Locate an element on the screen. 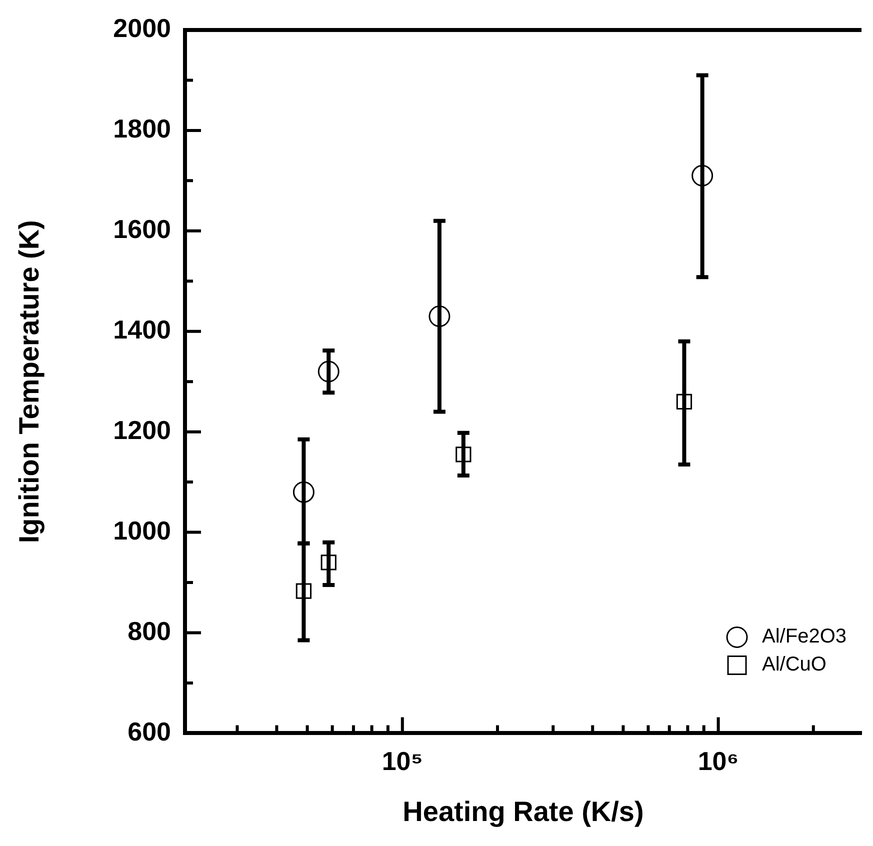 The width and height of the screenshot is (873, 846). y-tick-label: 600 is located at coordinates (149, 731).